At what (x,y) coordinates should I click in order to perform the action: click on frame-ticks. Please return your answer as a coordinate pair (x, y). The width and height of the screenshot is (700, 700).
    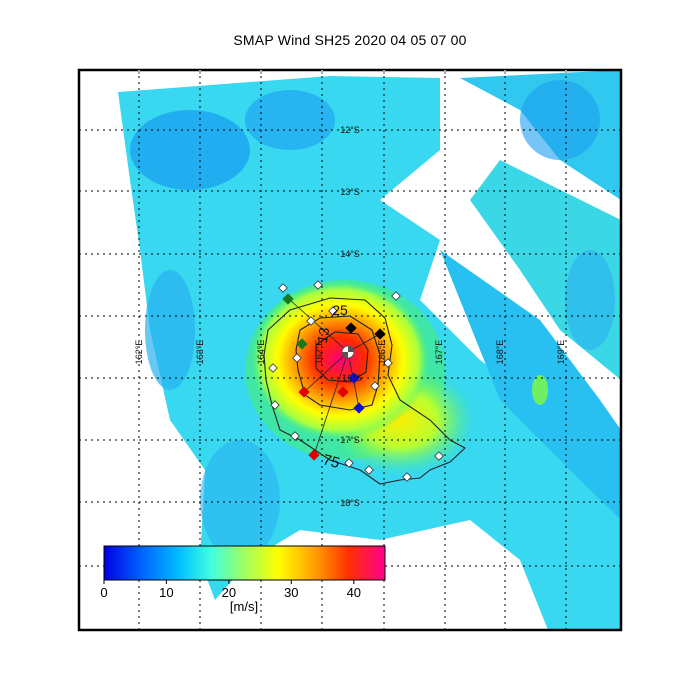
    Looking at the image, I should click on (352, 72).